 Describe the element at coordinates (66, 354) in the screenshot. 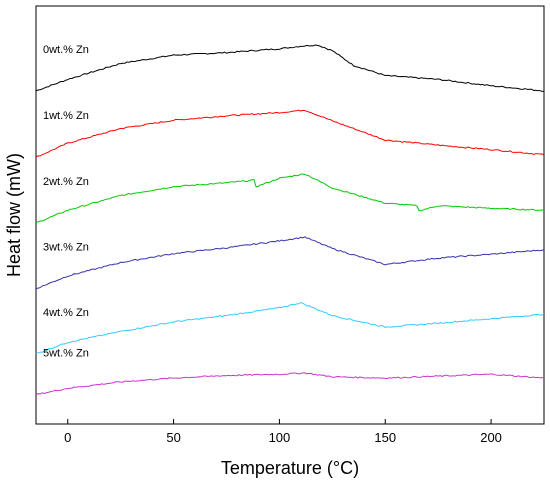

I see `series-label-5: 5wt.% Zn` at that location.